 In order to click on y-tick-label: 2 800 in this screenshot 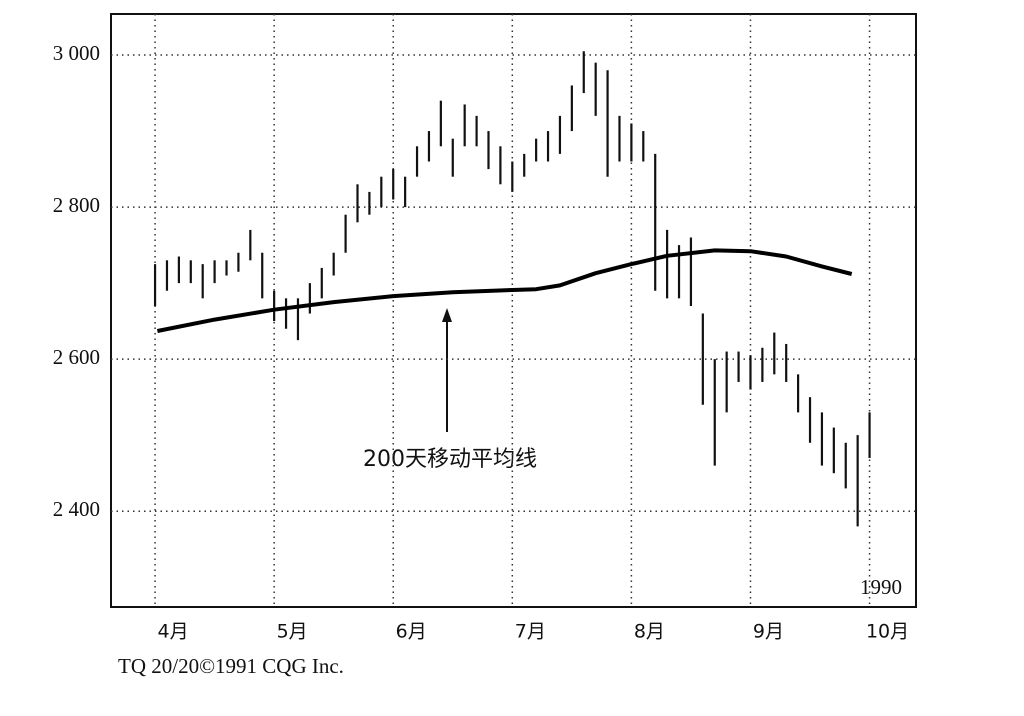, I will do `click(76, 205)`.